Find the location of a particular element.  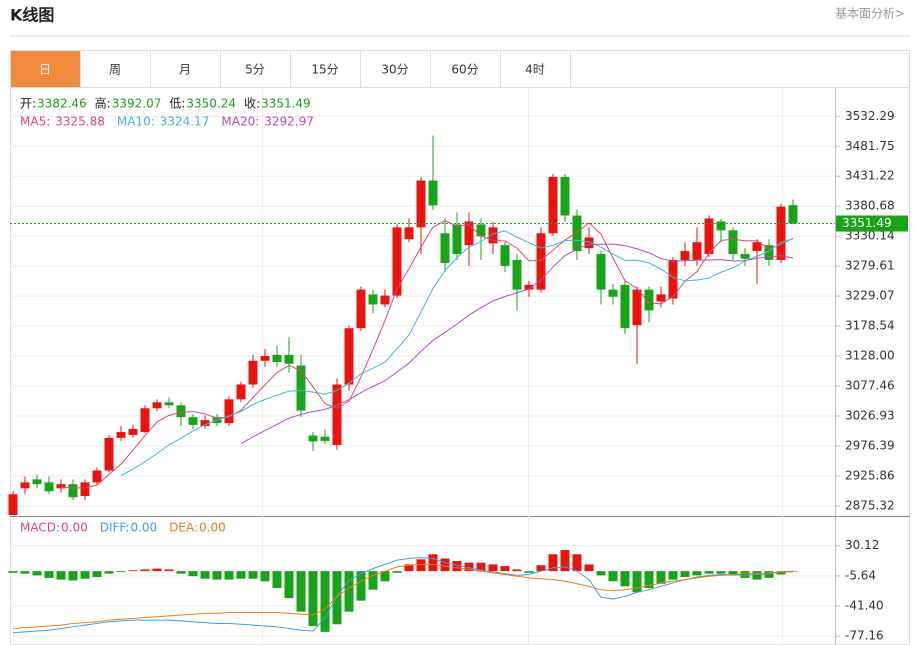

ohlc-name: 低: is located at coordinates (177, 104).